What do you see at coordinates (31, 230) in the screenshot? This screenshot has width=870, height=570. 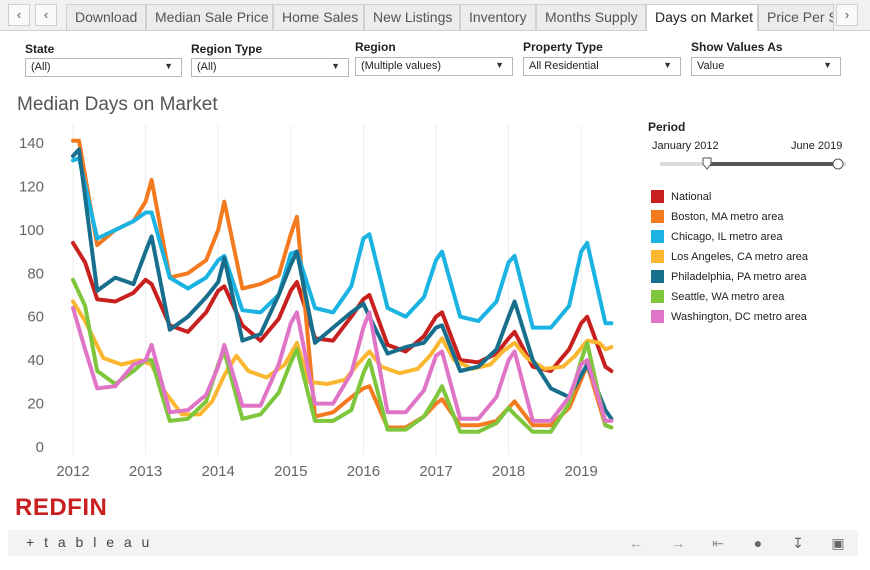 I see `y-tick-label: 100` at bounding box center [31, 230].